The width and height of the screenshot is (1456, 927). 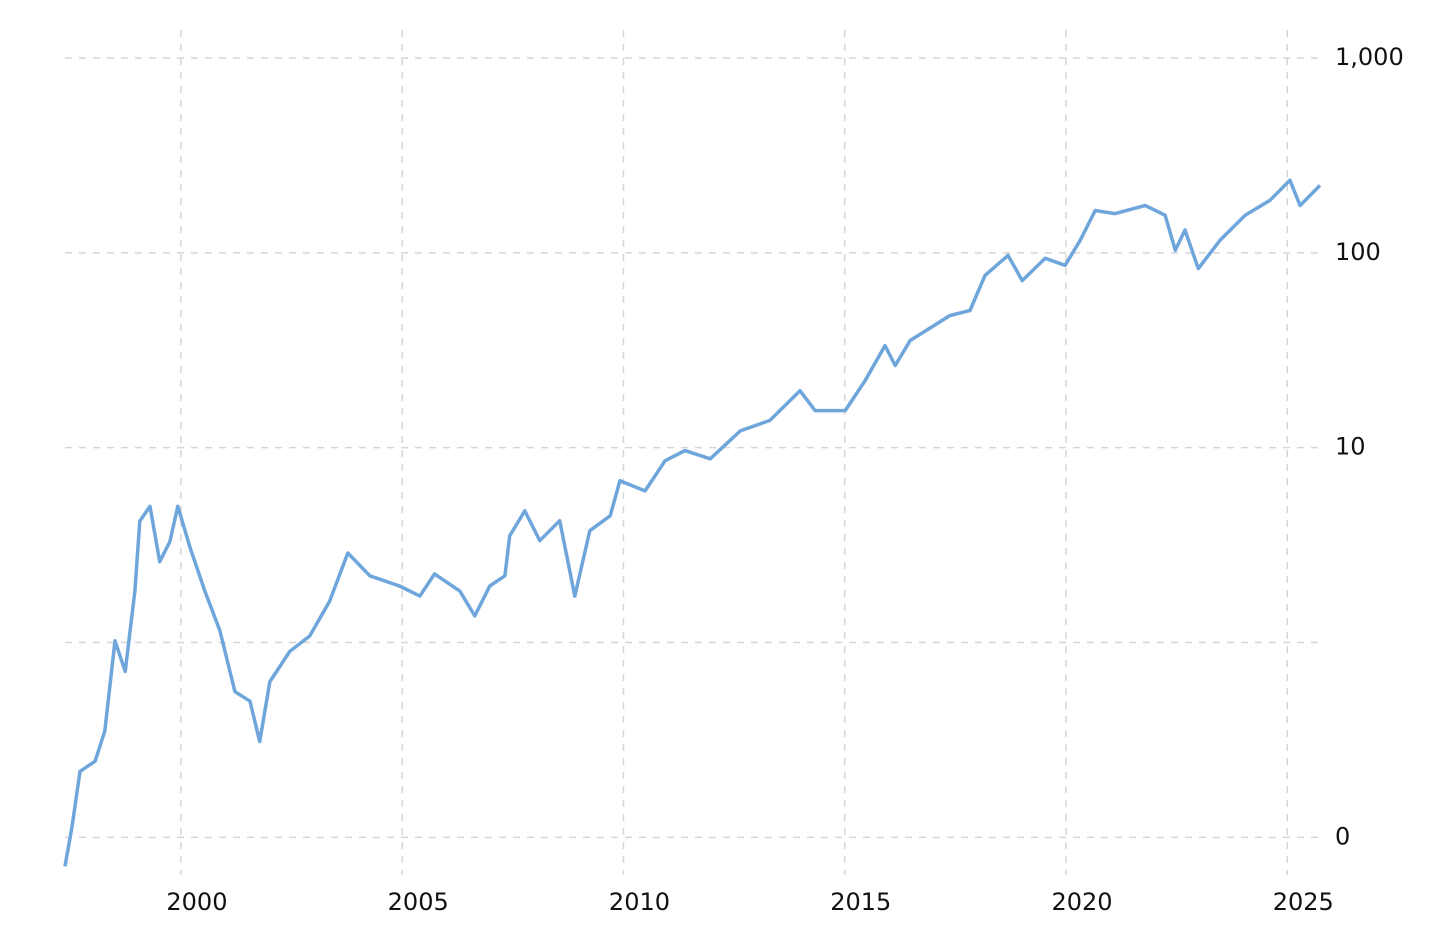 What do you see at coordinates (1369, 57) in the screenshot?
I see `y-tick-label: 1,000` at bounding box center [1369, 57].